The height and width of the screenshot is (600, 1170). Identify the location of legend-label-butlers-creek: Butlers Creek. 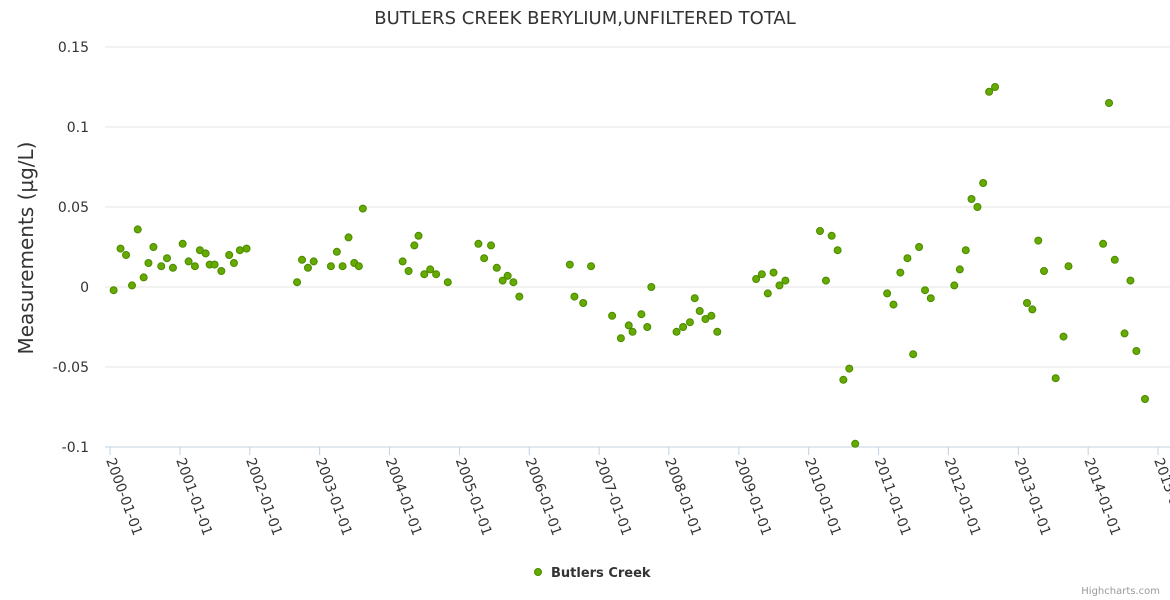
(601, 573).